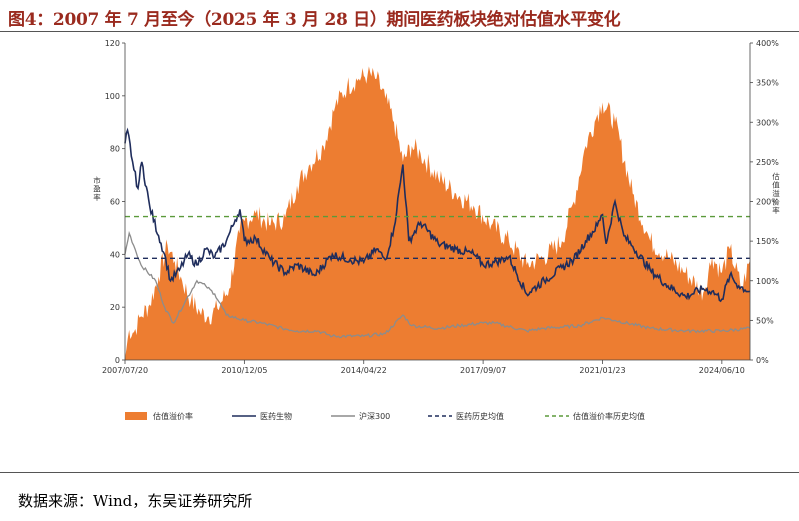  Describe the element at coordinates (364, 370) in the screenshot. I see `x-tick-label: 2014/04/22` at that location.